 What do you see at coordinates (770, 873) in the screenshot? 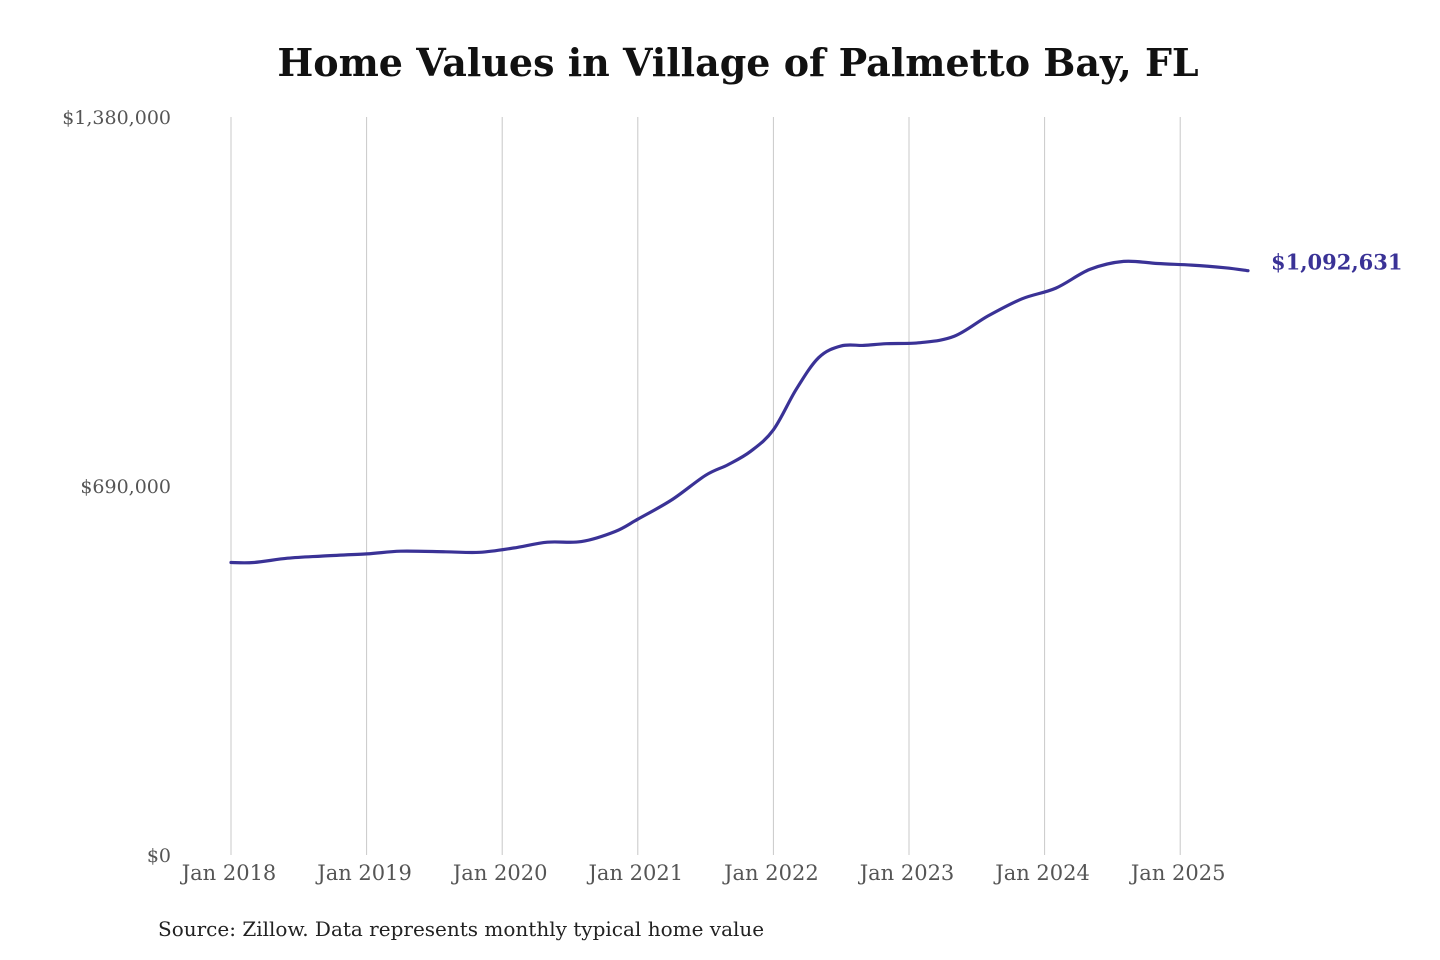
I see `x-tick-label: Jan 2022` at bounding box center [770, 873].